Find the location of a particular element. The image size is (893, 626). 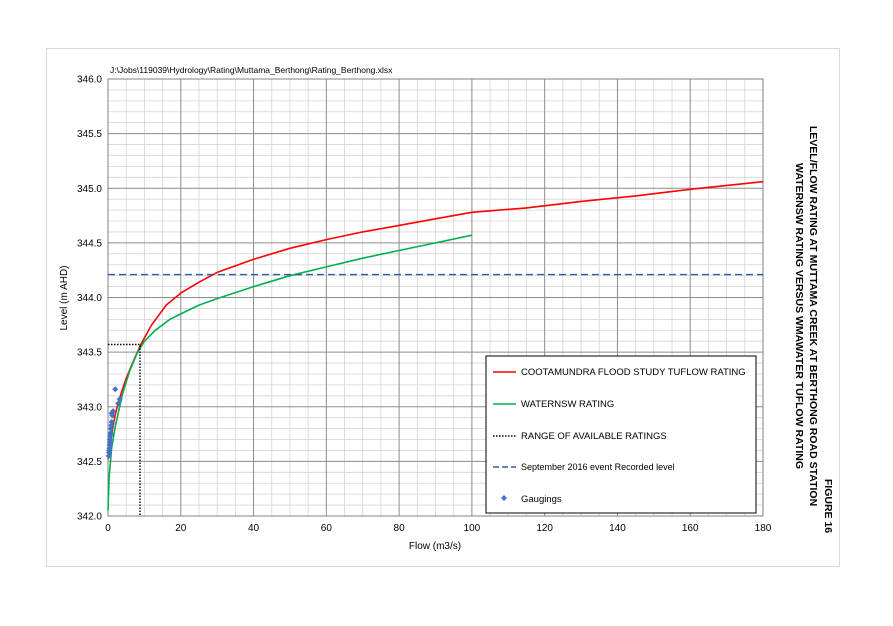

legend-label-recorded-level: September 2016 event Recorded level is located at coordinates (598, 467).